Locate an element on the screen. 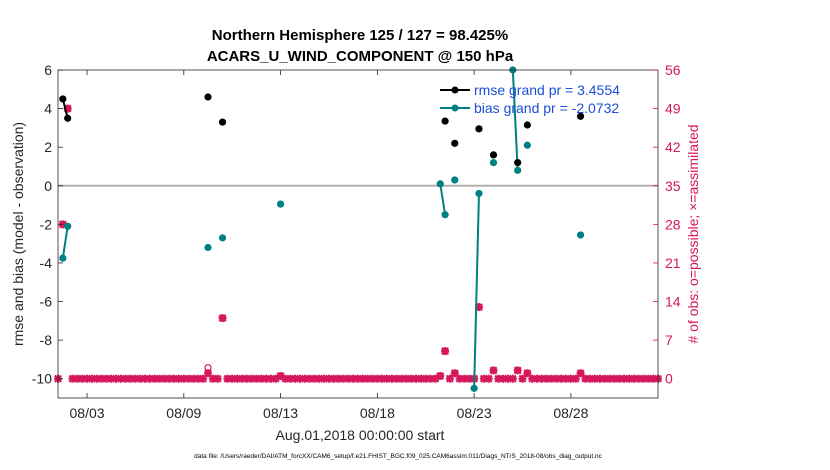  legend-rmse-marker is located at coordinates (455, 90).